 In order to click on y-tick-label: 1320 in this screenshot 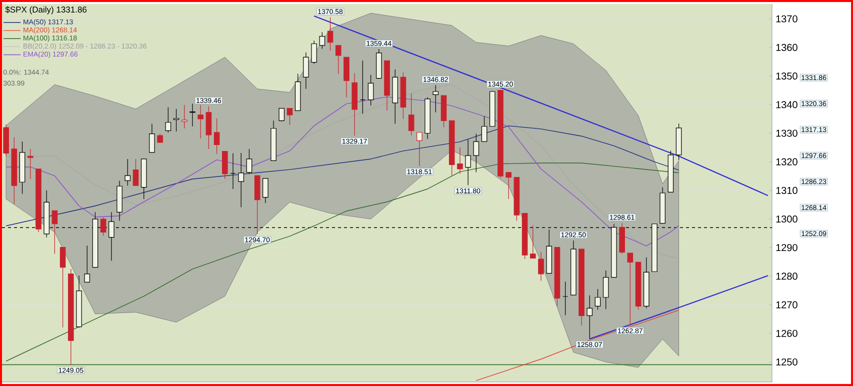, I will do `click(787, 162)`.